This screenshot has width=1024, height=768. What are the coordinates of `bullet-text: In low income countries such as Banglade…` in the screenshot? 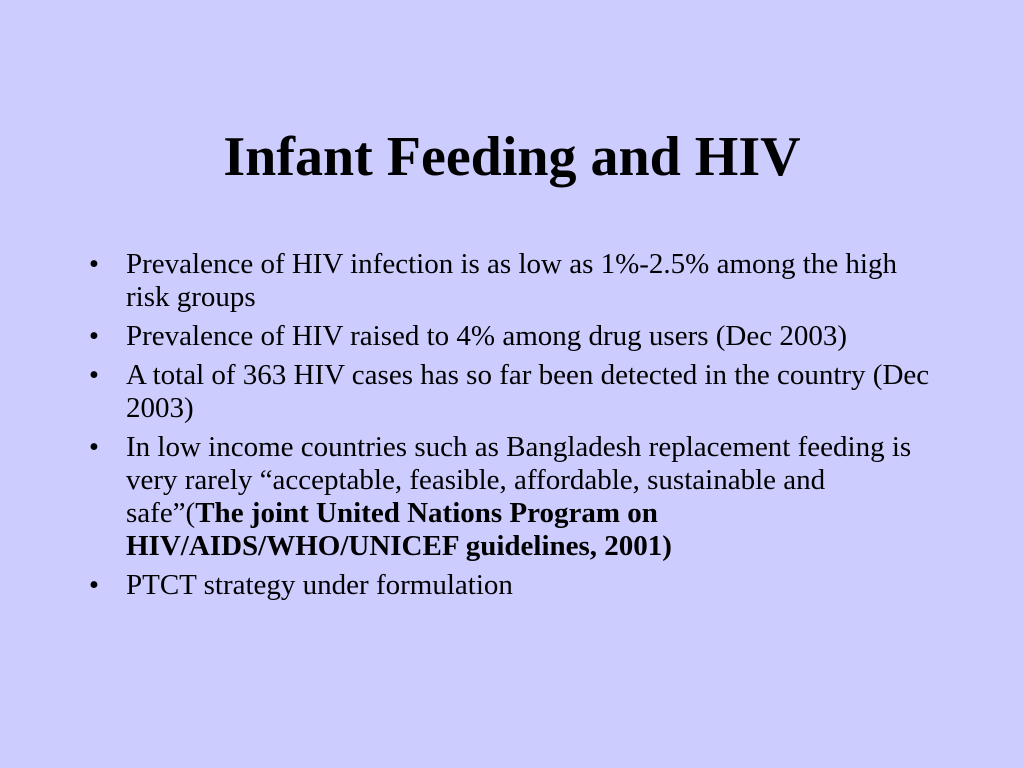 It's located at (519, 480).